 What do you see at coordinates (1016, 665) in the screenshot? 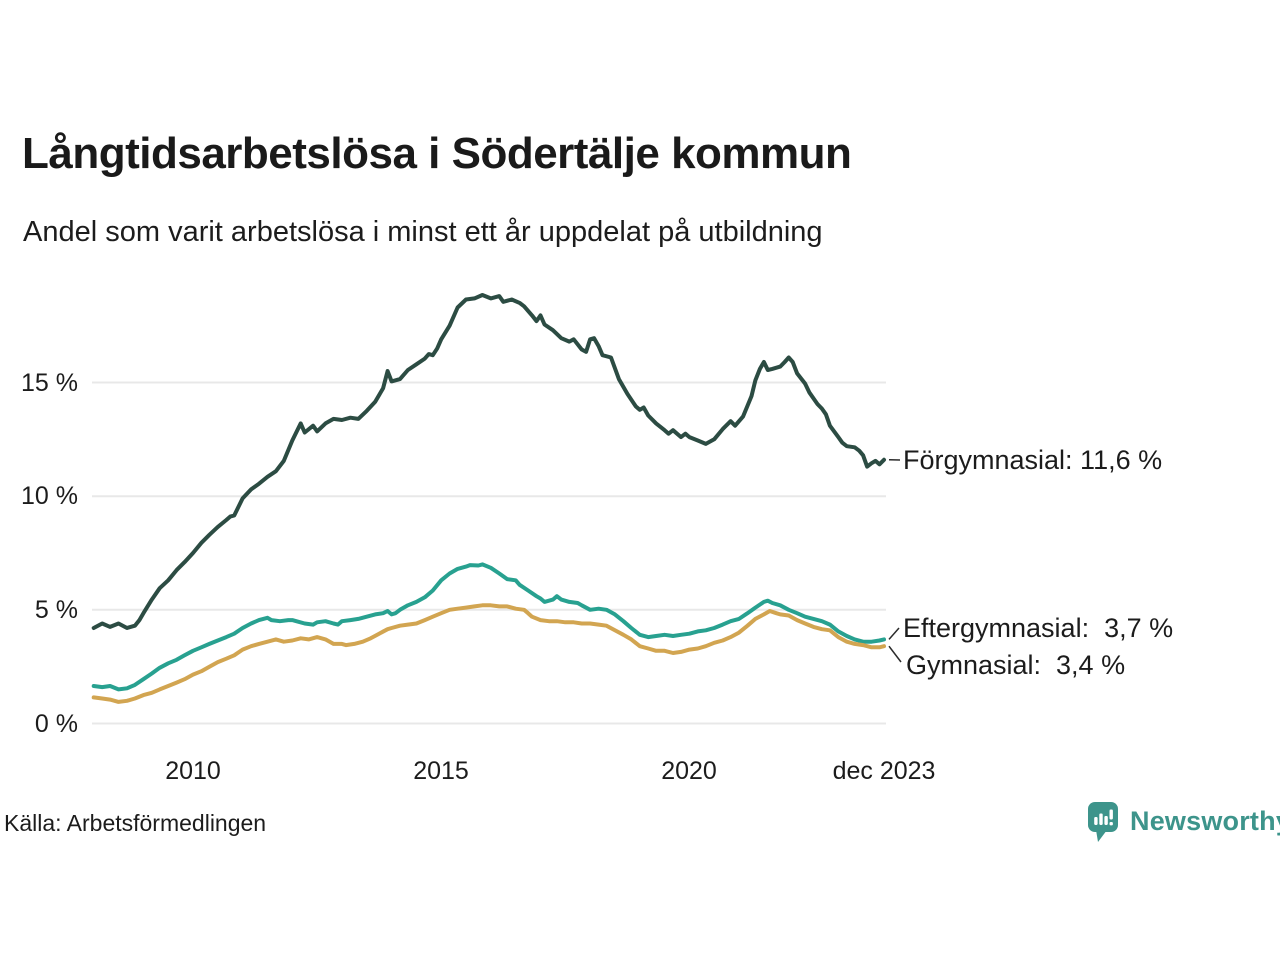
I see `series-label-gymnasial: Gymnasial: 3,4 %` at bounding box center [1016, 665].